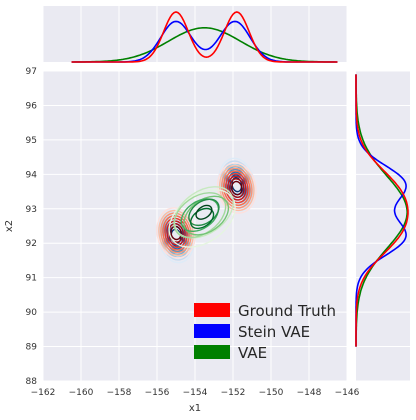  I want to click on legend-swatch-vae, so click(212, 352).